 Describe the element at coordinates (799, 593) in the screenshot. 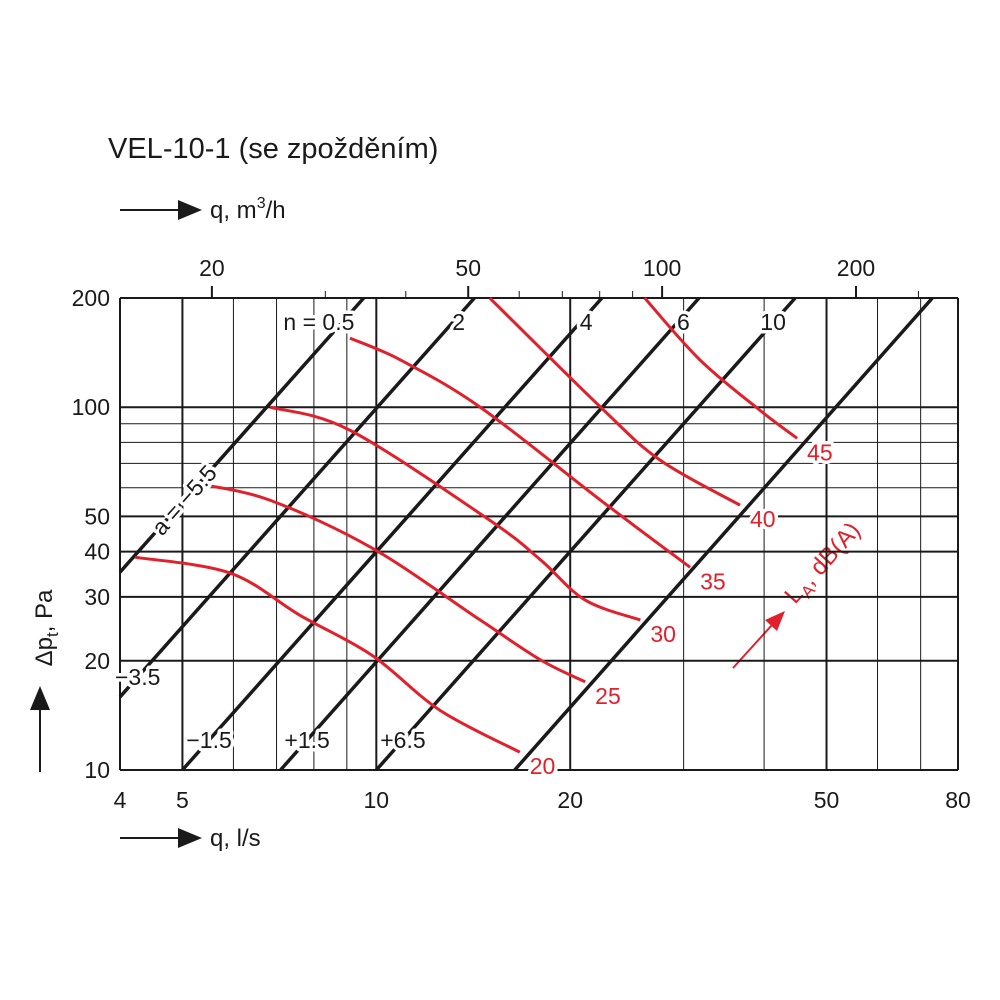

I see `annotation: LA, dB(A)` at that location.